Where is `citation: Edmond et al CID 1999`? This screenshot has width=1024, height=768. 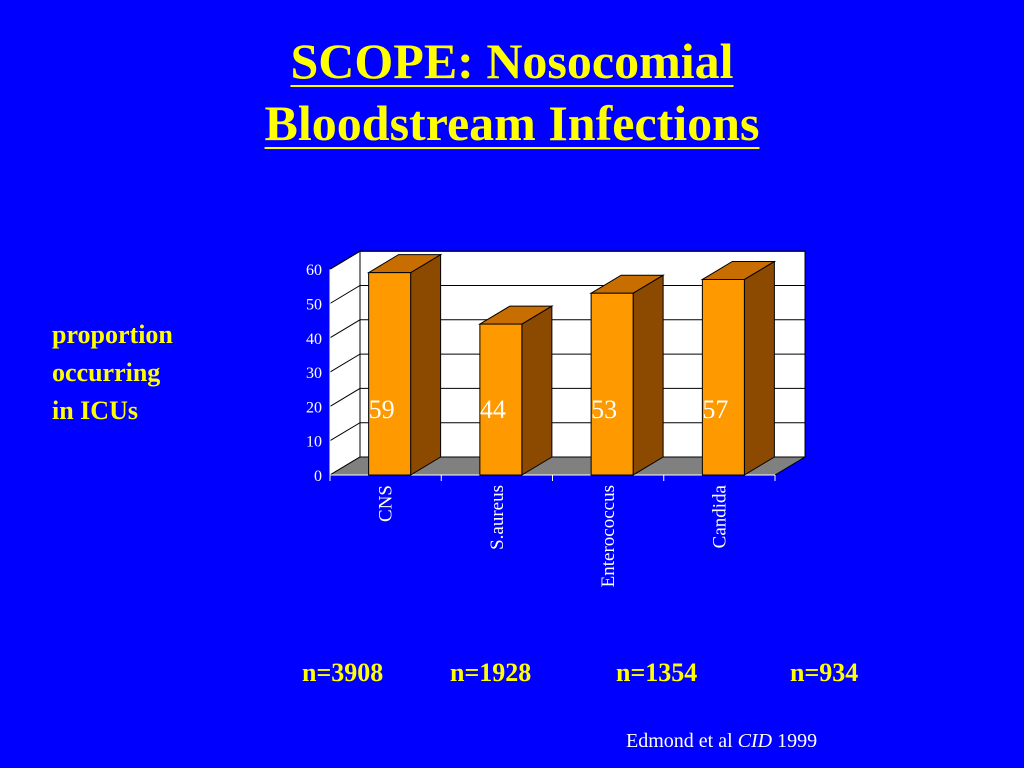
citation: Edmond et al CID 1999 is located at coordinates (721, 741).